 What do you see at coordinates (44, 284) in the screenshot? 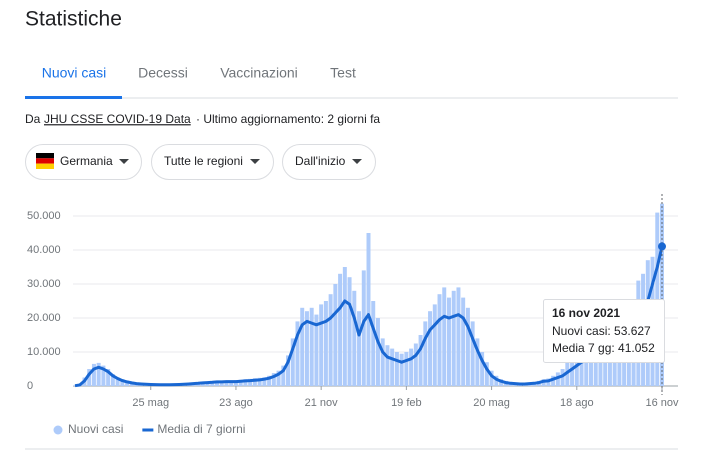
I see `y-tick-label: 30.000` at bounding box center [44, 284].